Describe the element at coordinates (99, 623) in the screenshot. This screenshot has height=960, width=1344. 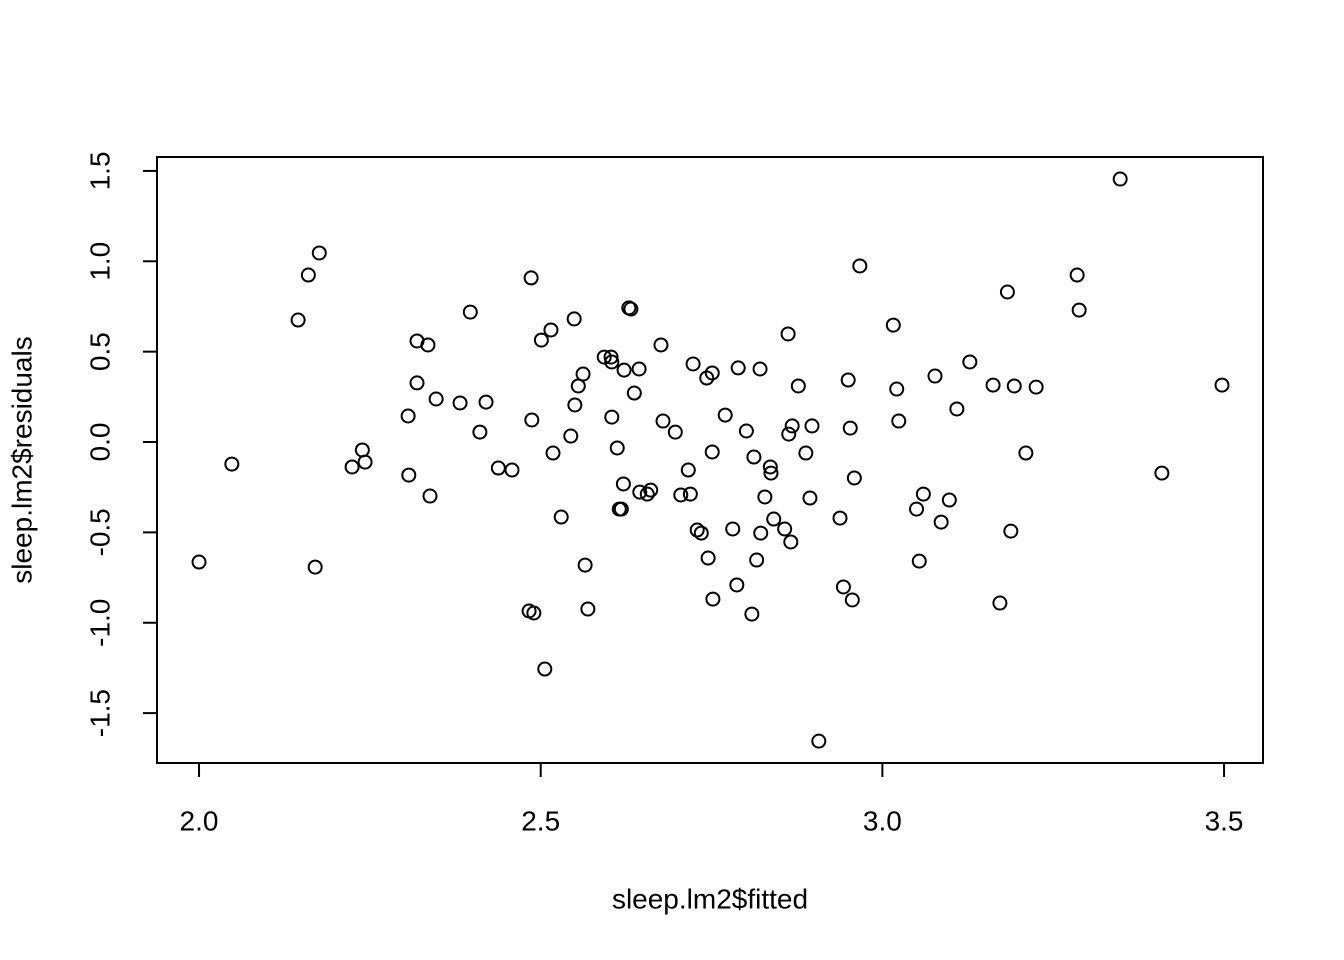
I see `y-tick-label: -1.0` at that location.